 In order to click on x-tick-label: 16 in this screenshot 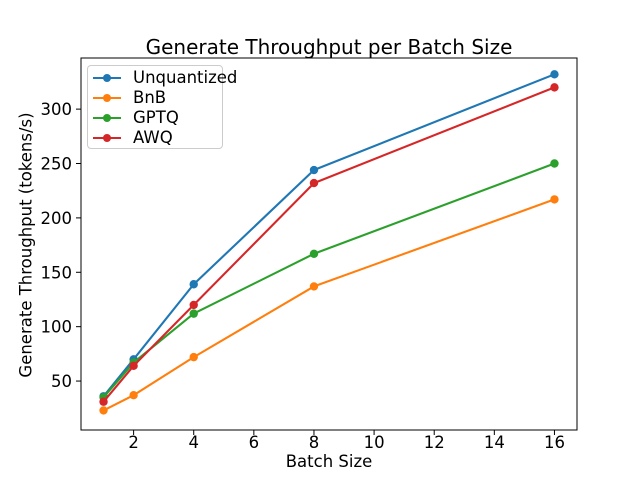, I will do `click(554, 442)`.